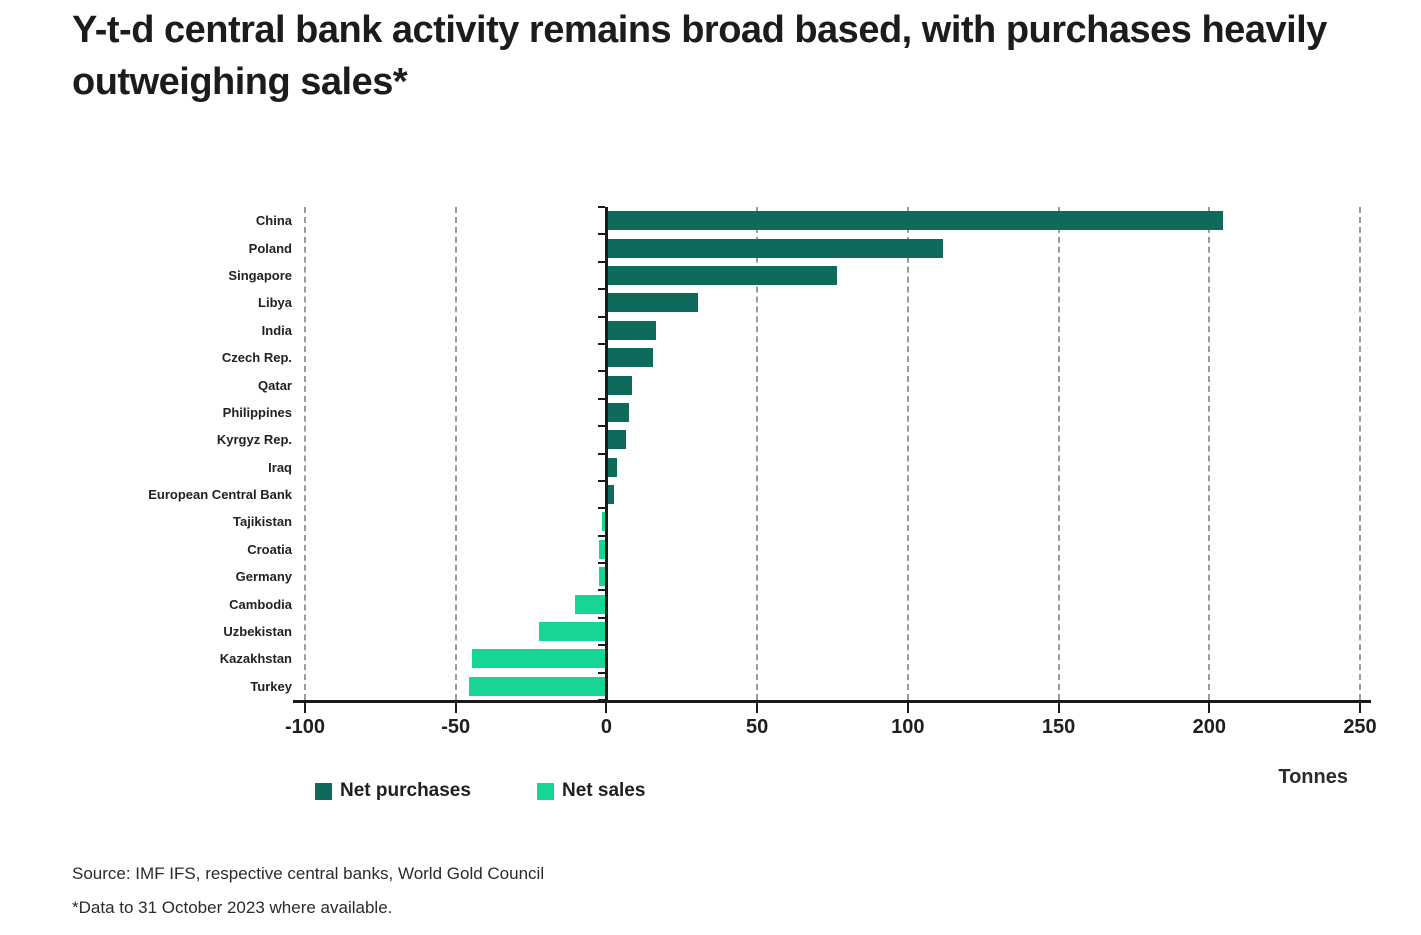 The height and width of the screenshot is (935, 1421). I want to click on category-label: Germany, so click(263, 577).